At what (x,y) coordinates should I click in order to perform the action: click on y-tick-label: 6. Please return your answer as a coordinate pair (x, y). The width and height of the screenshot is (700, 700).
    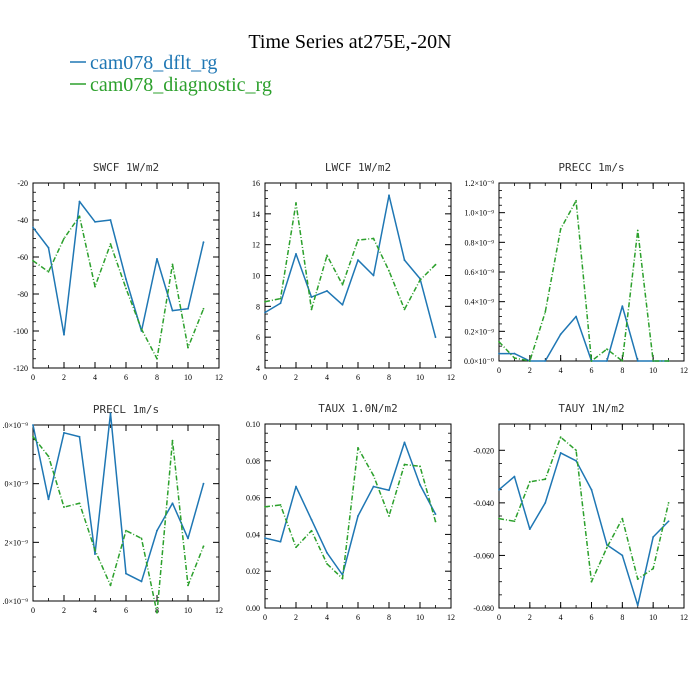
    Looking at the image, I should click on (258, 337).